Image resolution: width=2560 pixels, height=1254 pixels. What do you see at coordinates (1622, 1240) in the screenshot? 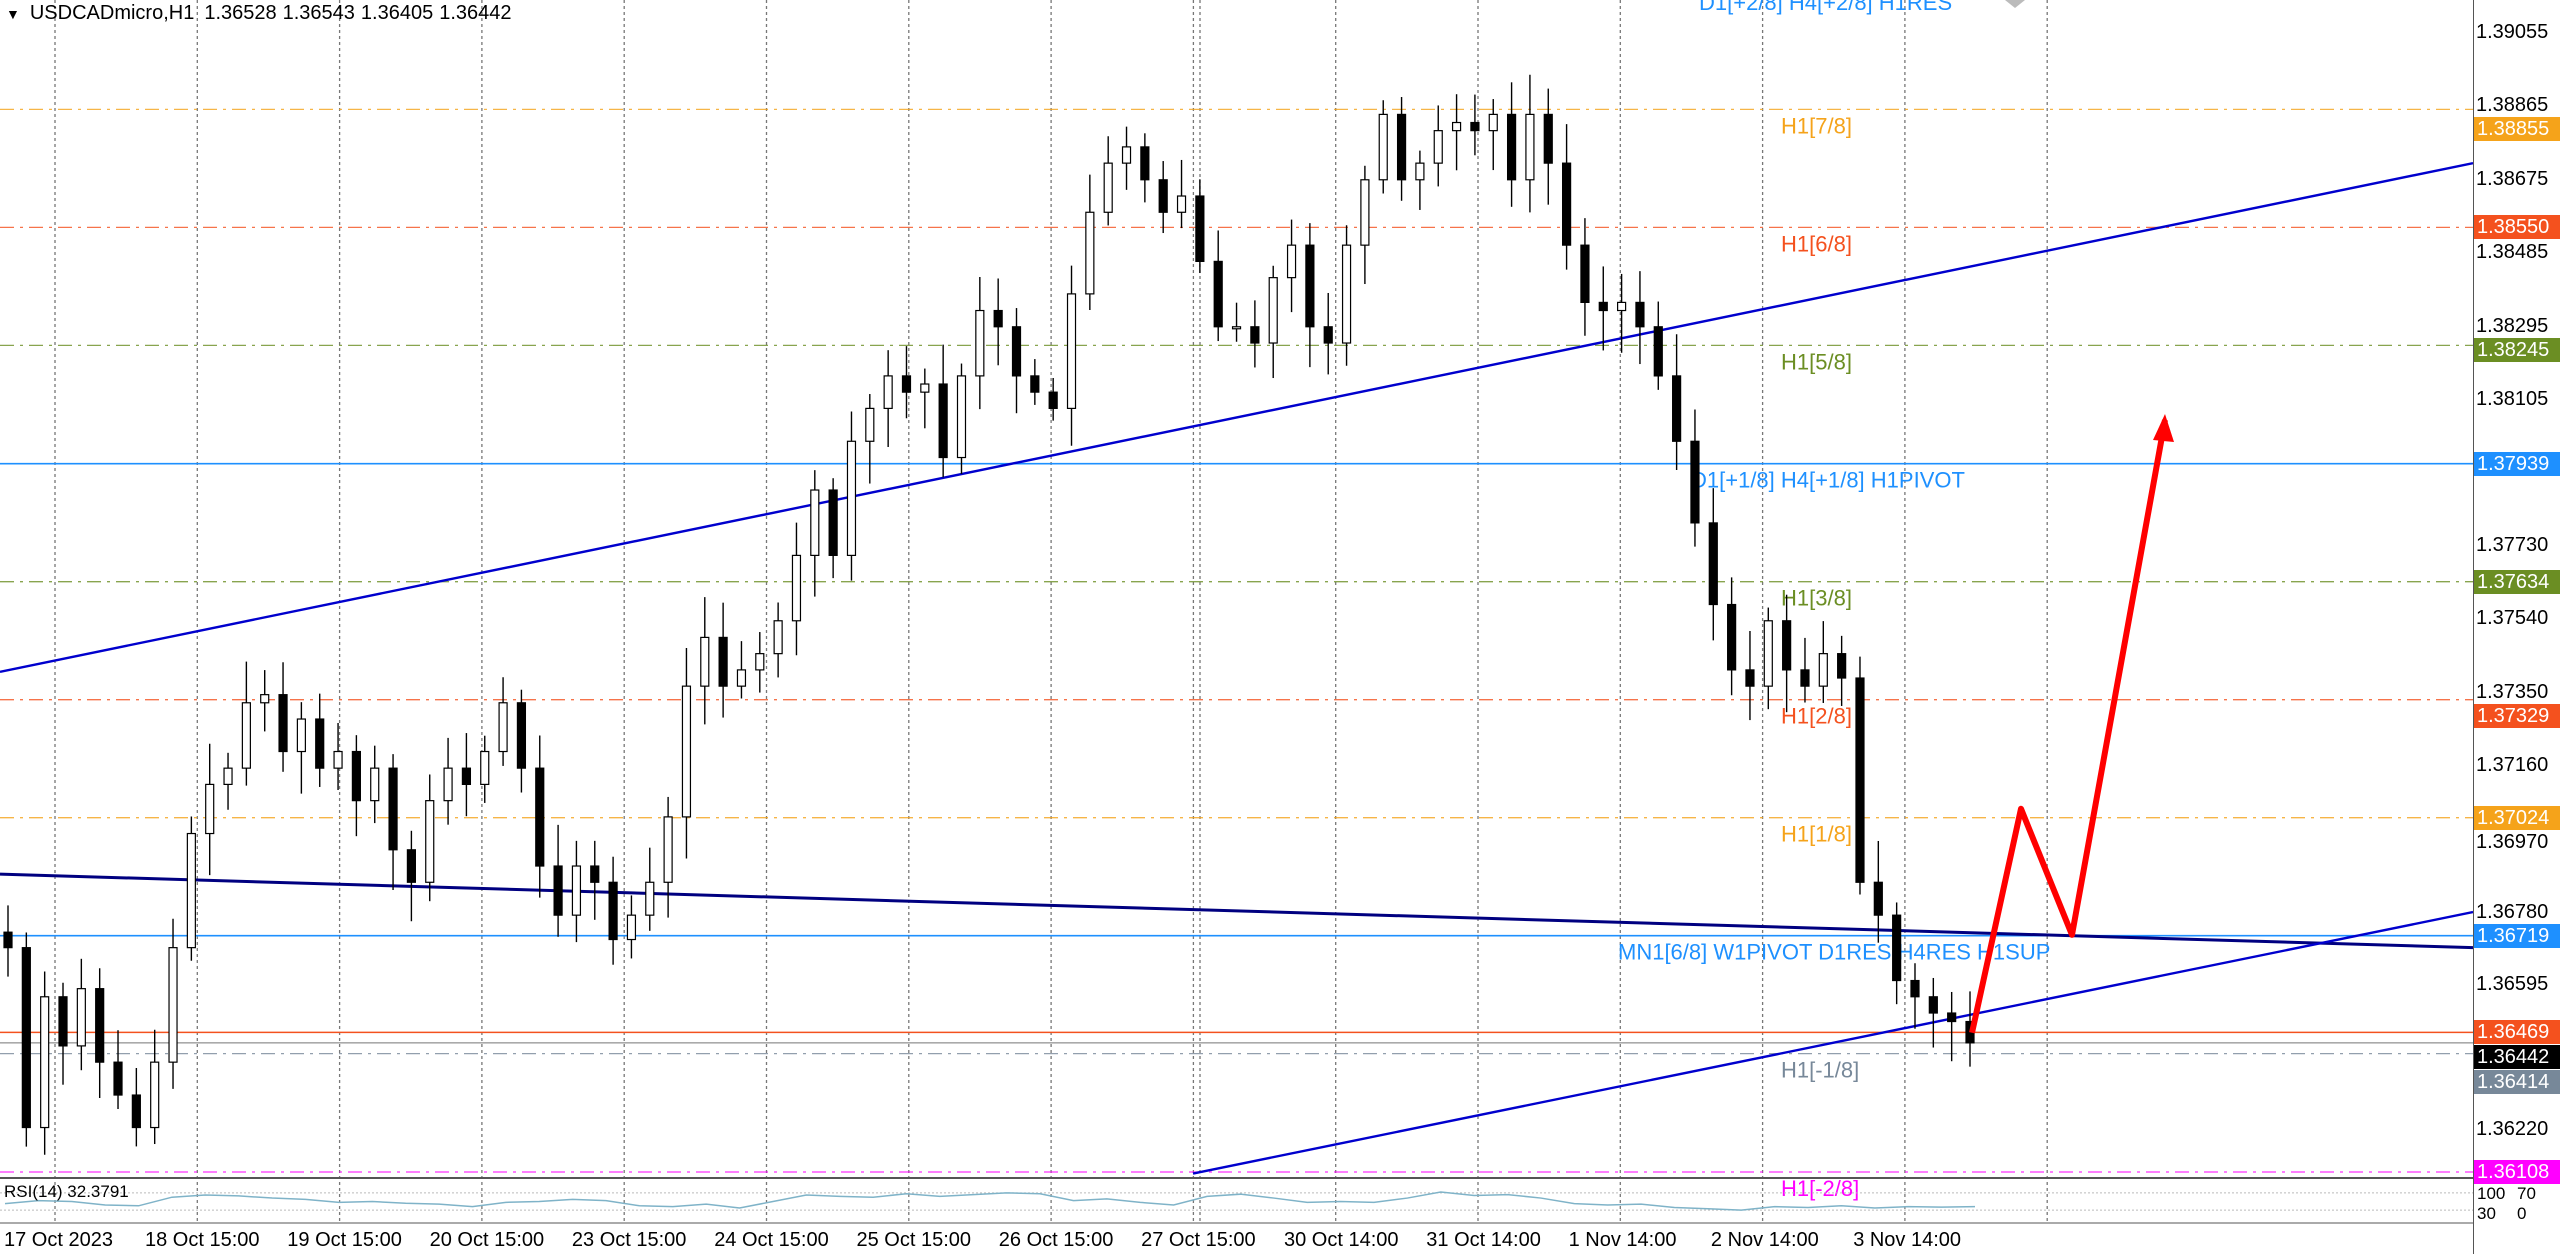
I see `time-axis-label: 1 Nov 14:00` at bounding box center [1622, 1240].